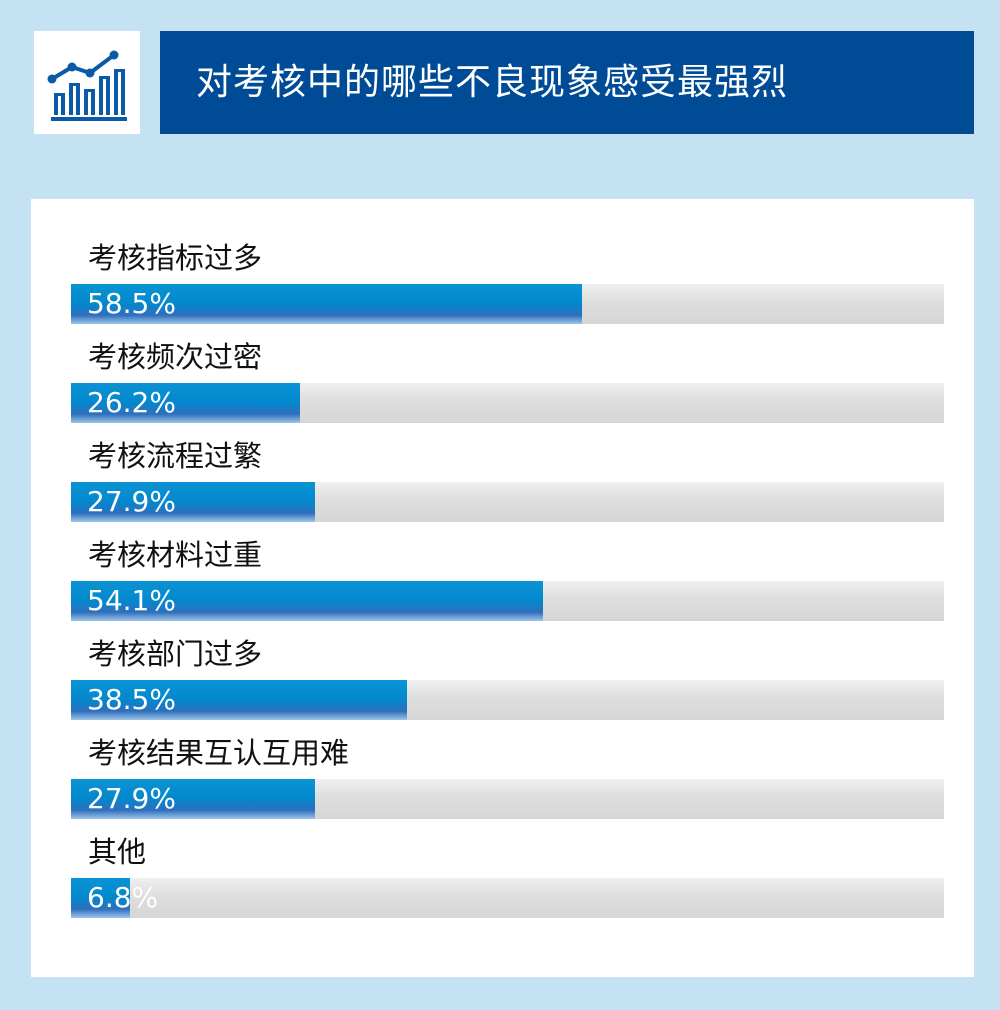 Image resolution: width=1000 pixels, height=1010 pixels. I want to click on bar-row: 考核材料过重 54.1%, so click(508, 580).